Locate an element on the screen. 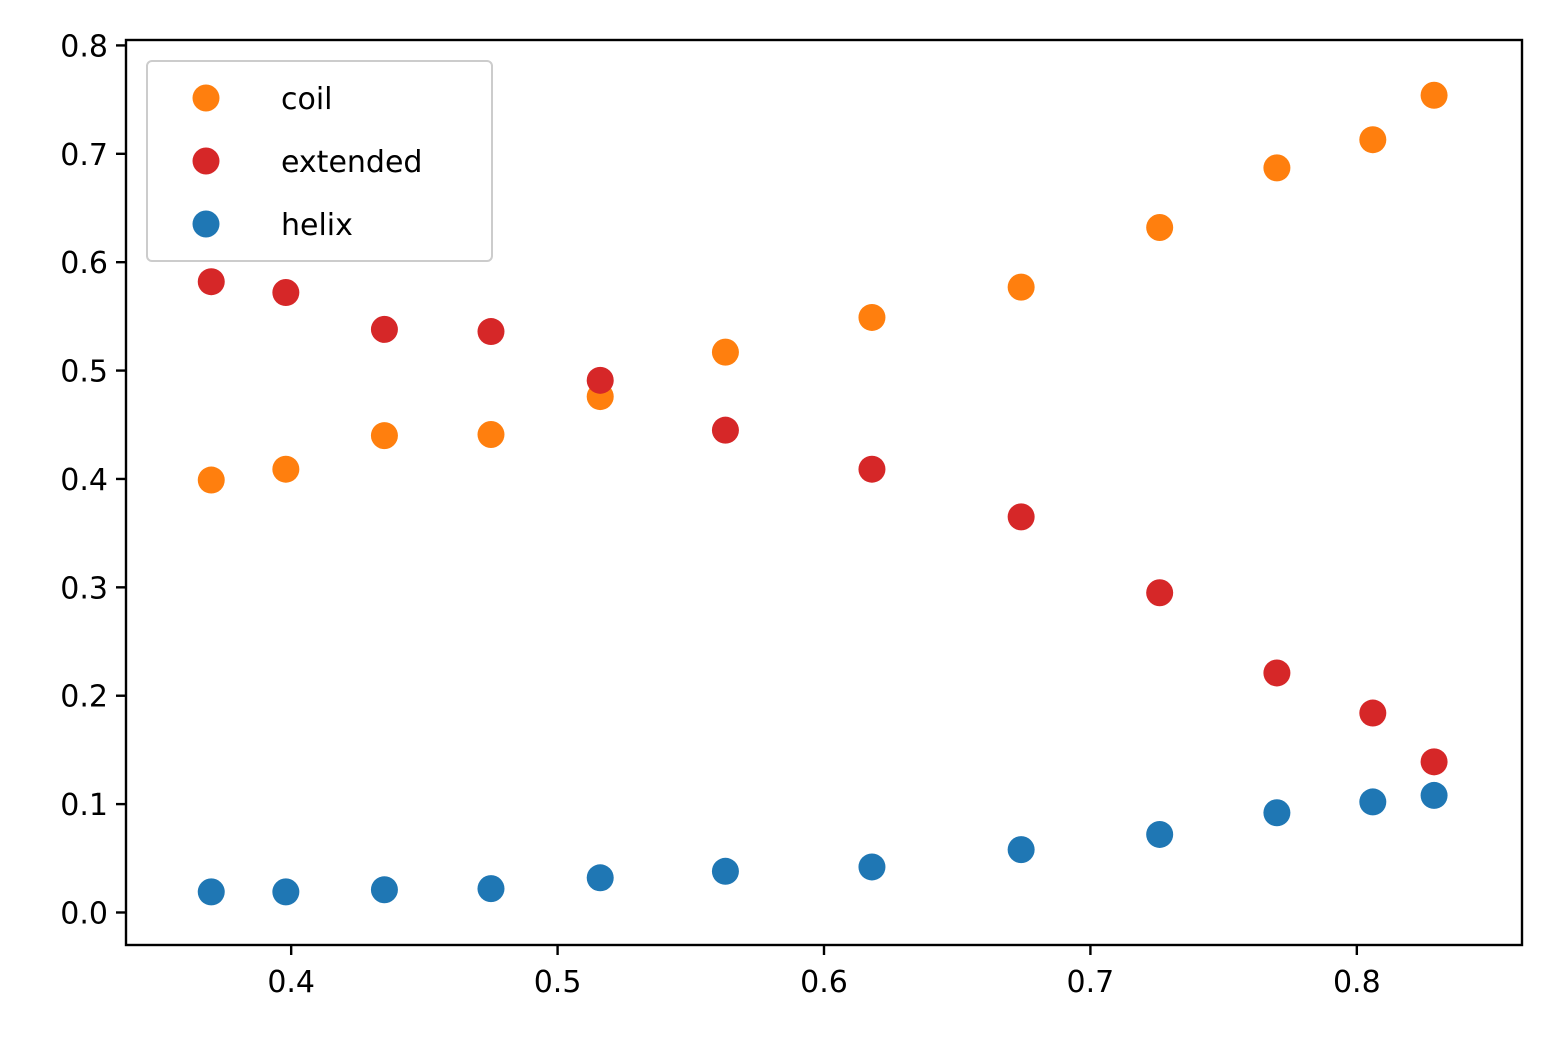 Image resolution: width=1554 pixels, height=1047 pixels. legend-marker-helix is located at coordinates (206, 224).